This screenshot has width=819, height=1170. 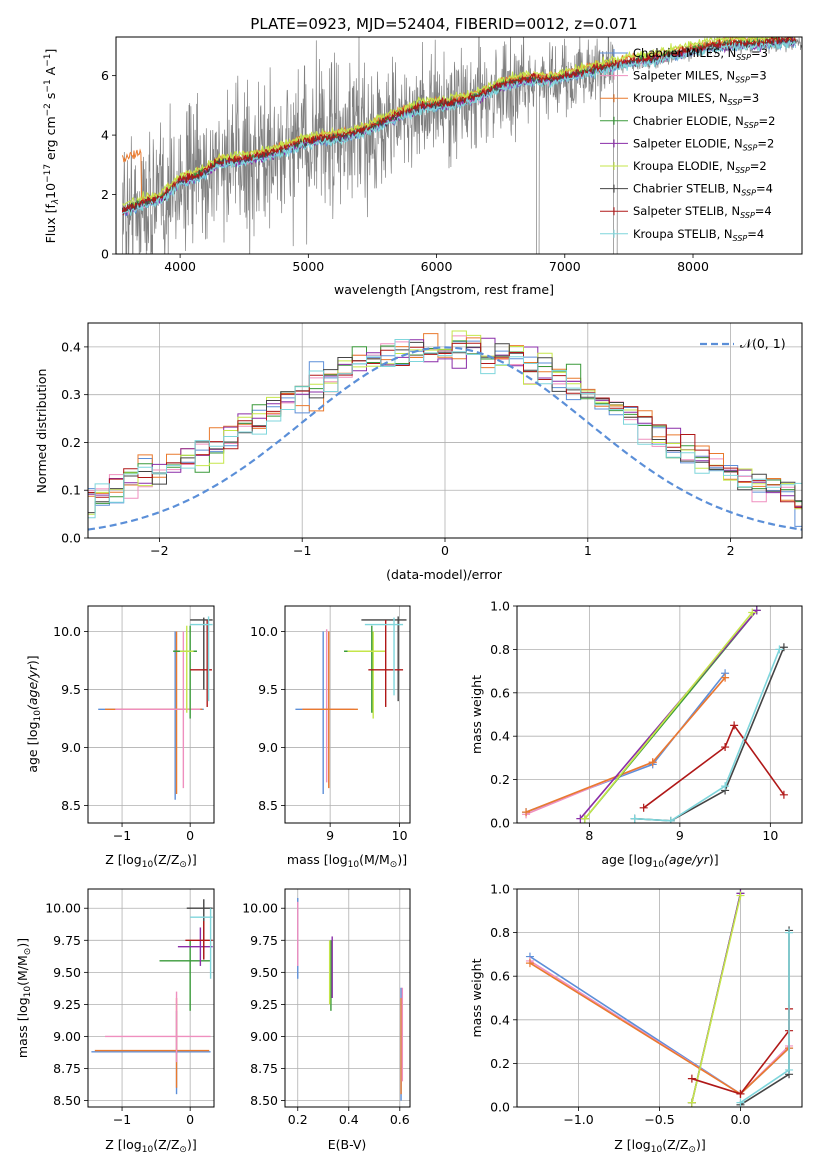 What do you see at coordinates (437, 266) in the screenshot?
I see `x-tick-label: 6000` at bounding box center [437, 266].